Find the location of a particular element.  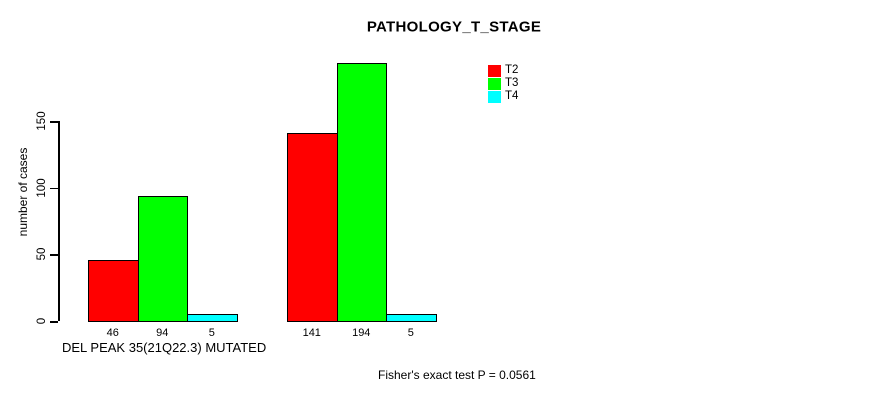

legend-swatch-t3 is located at coordinates (494, 83).